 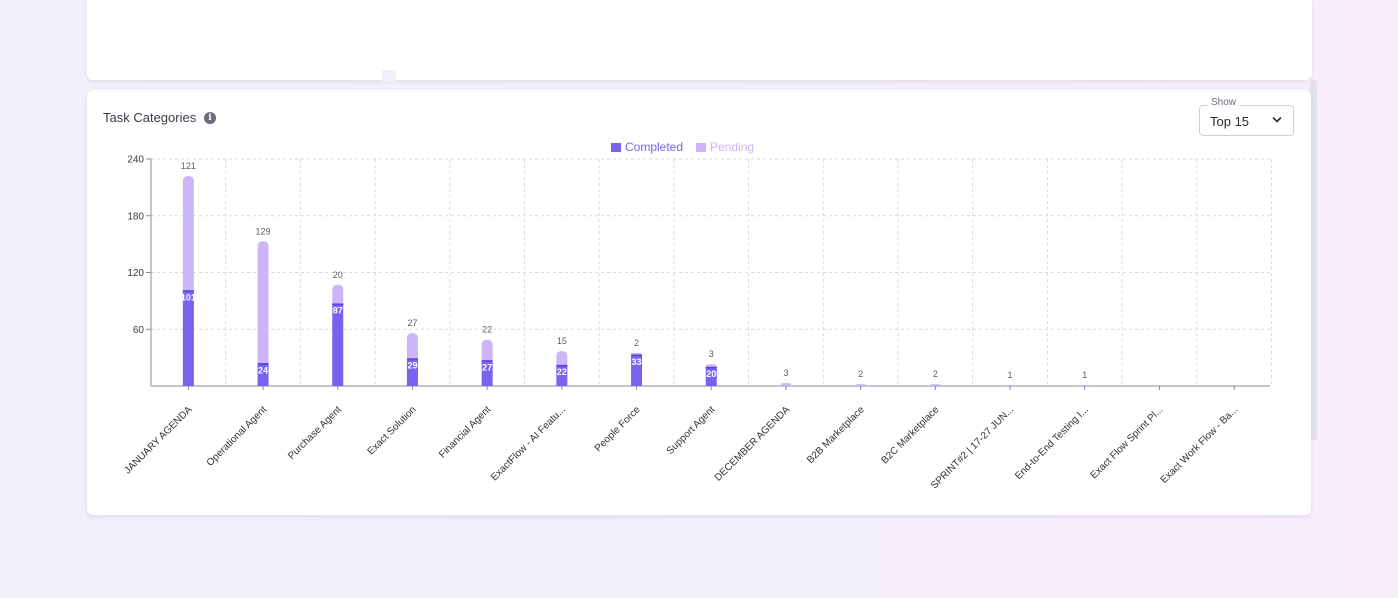 What do you see at coordinates (1084, 375) in the screenshot?
I see `data-label-pending-12: 1` at bounding box center [1084, 375].